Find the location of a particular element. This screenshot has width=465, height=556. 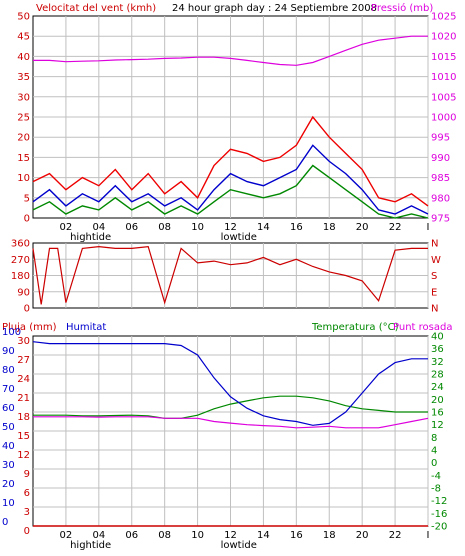

temperature-tick-label: -4 is located at coordinates (436, 476).